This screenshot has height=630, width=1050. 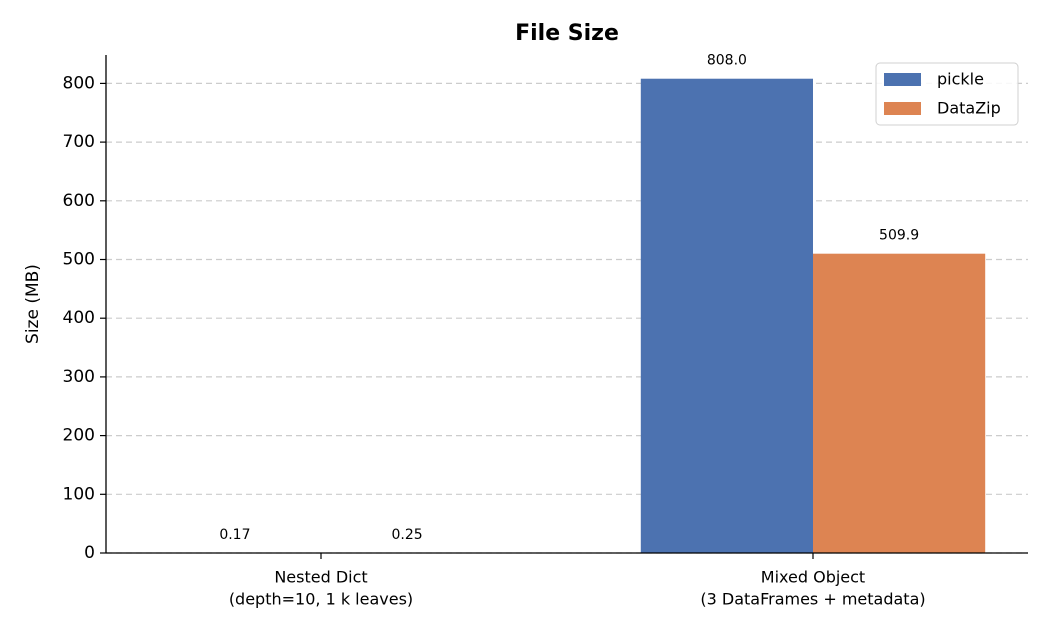 I want to click on y-tick-label: 0, so click(x=89, y=553).